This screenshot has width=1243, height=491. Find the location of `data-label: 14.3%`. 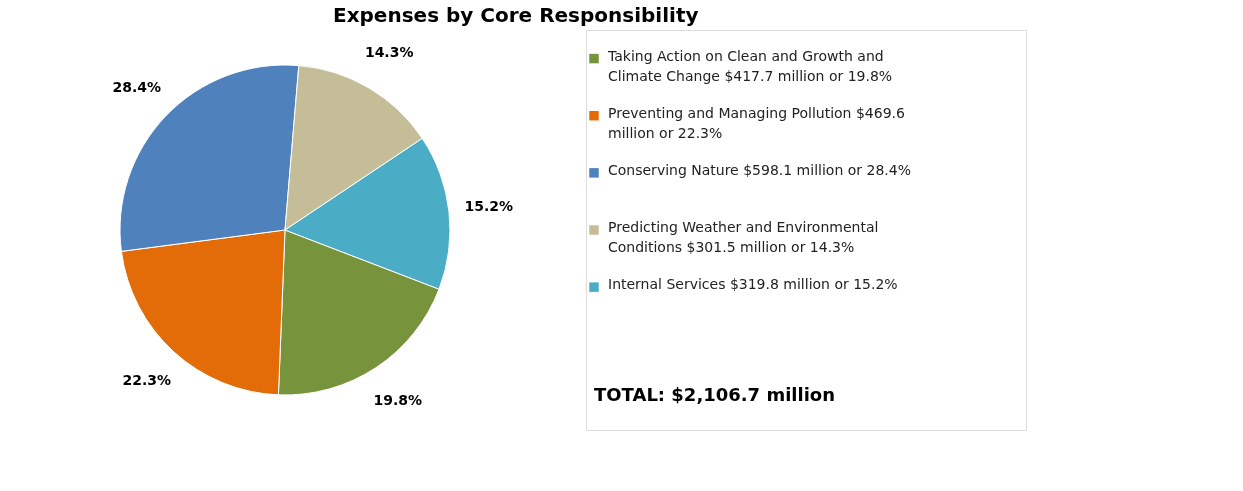

data-label: 14.3% is located at coordinates (389, 52).